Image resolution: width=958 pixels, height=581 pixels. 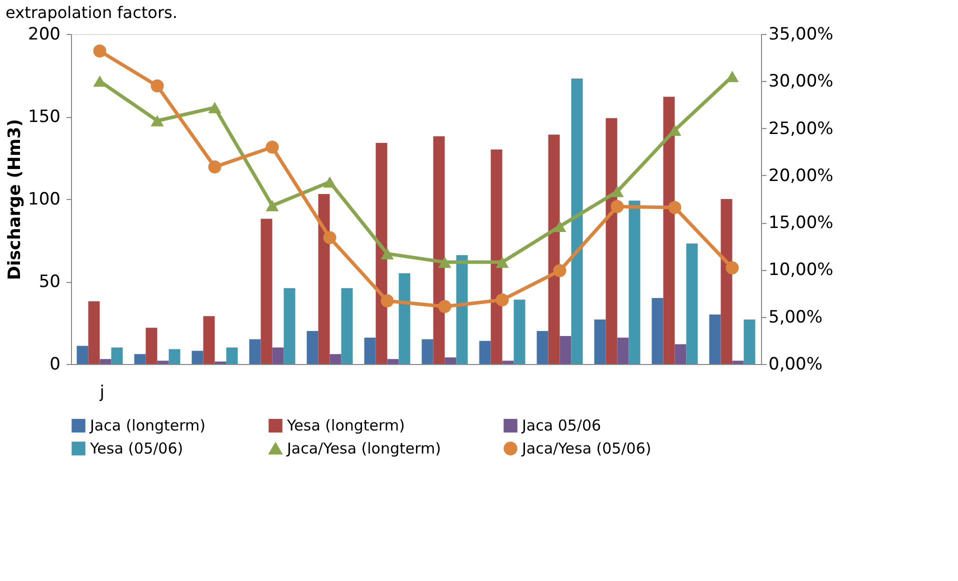 I want to click on y2-tick-label: 10,00%, so click(x=801, y=270).